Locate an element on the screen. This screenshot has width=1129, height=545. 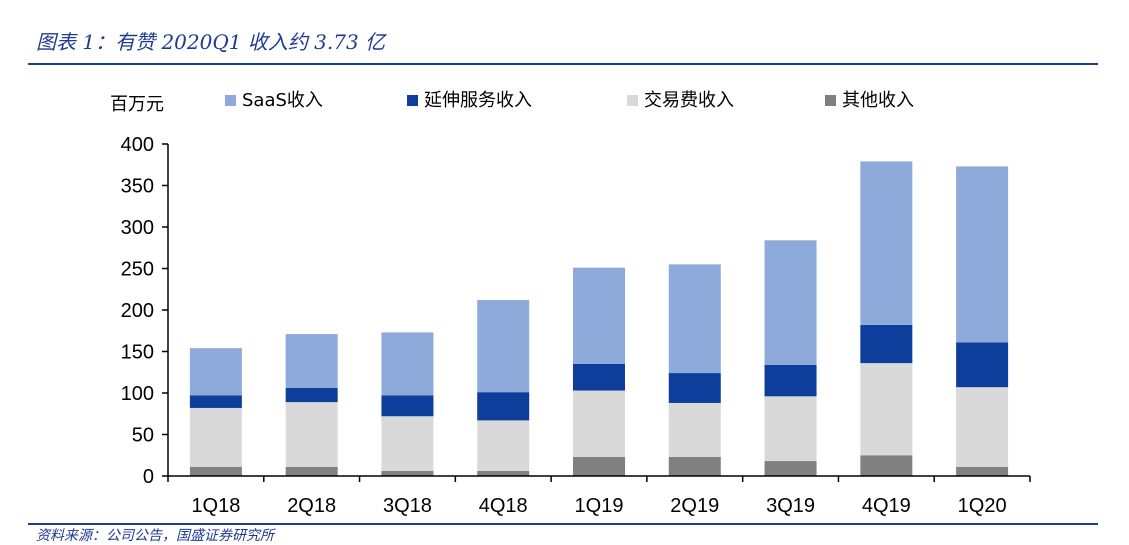
y-tick-label: 100 is located at coordinates (137, 394).